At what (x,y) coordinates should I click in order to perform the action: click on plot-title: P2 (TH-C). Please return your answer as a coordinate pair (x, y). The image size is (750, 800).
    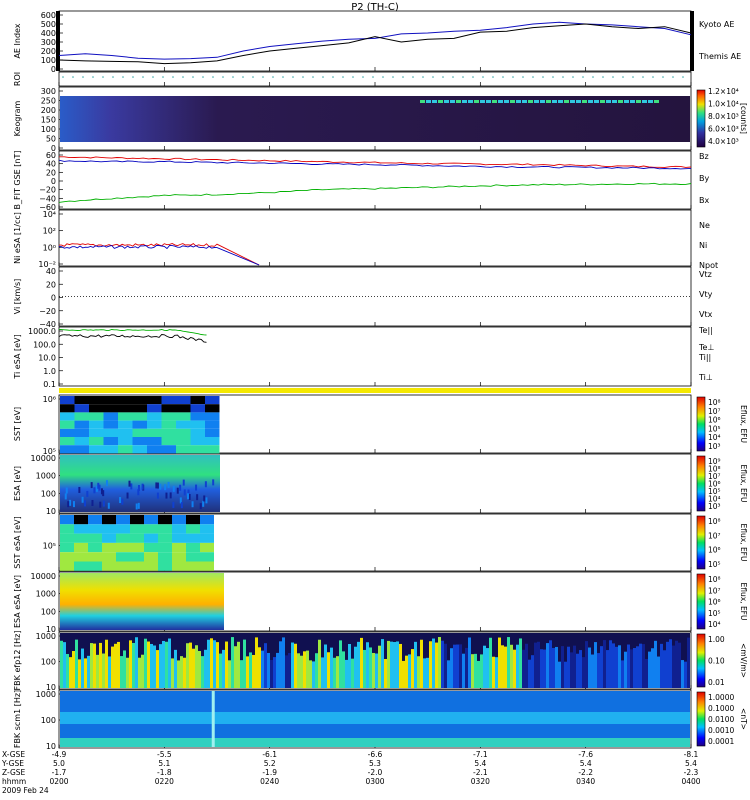
    Looking at the image, I should click on (375, 7).